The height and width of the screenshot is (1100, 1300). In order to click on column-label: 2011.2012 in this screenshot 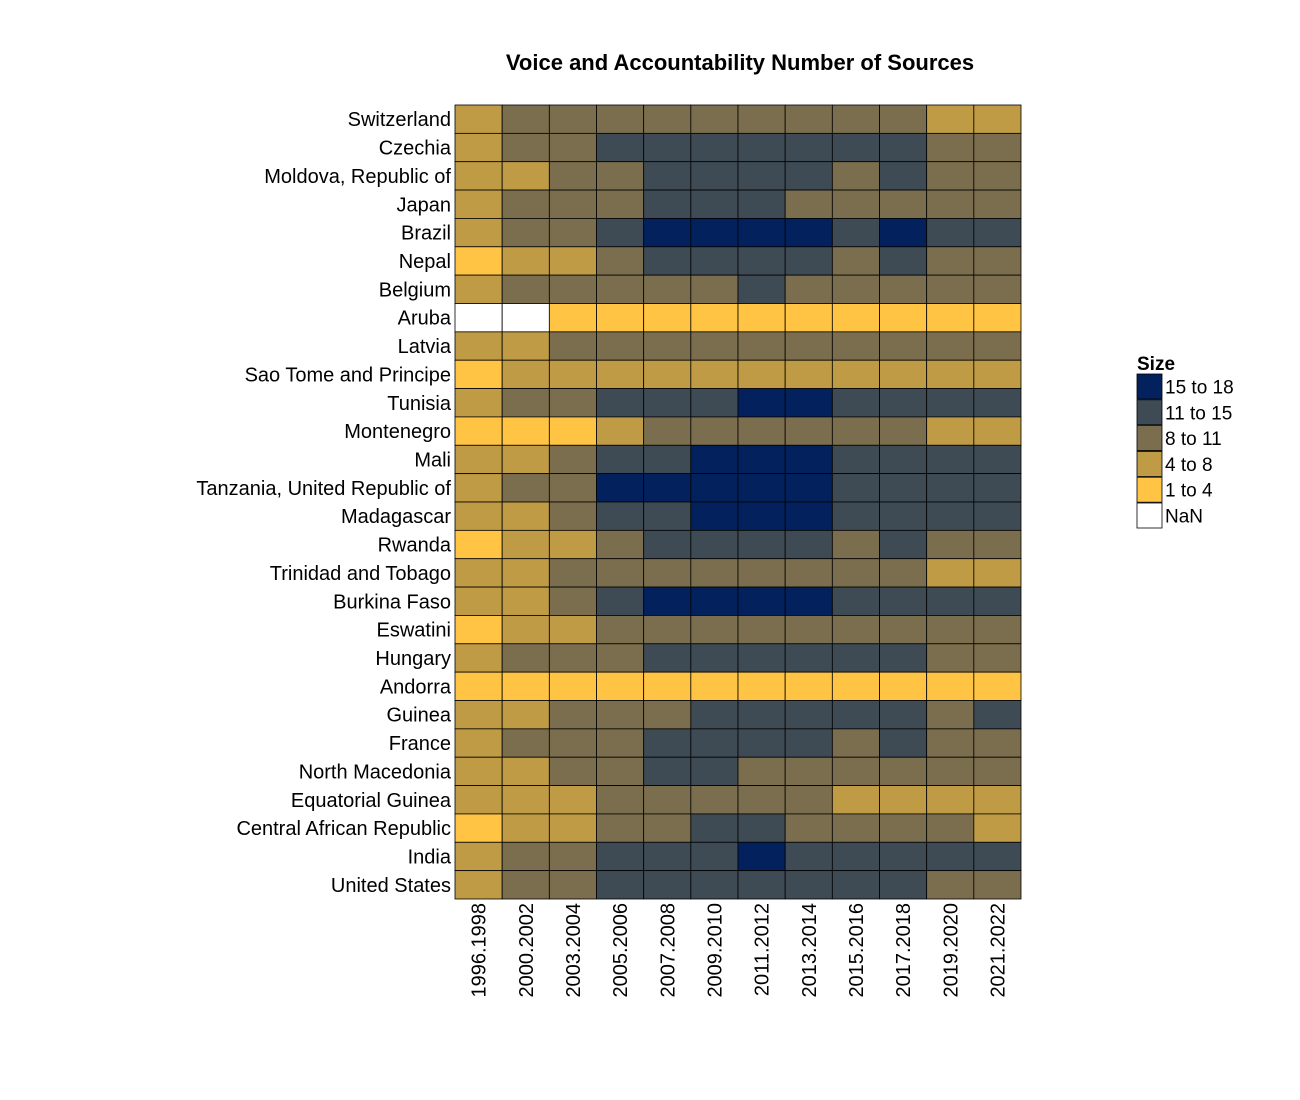, I will do `click(763, 949)`.